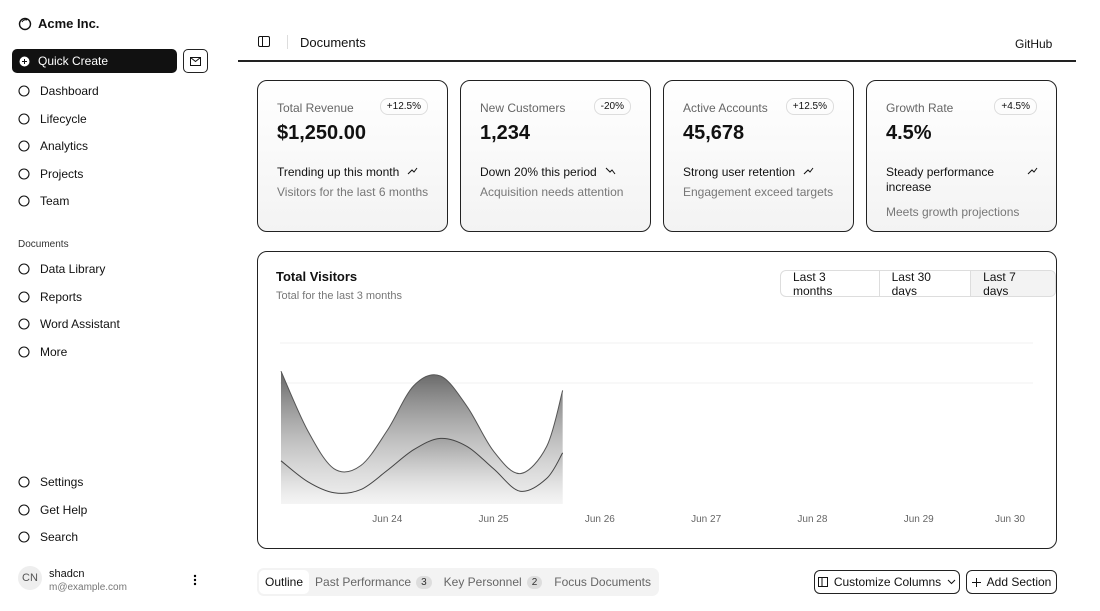  What do you see at coordinates (534, 582) in the screenshot?
I see `tab-count: 2` at bounding box center [534, 582].